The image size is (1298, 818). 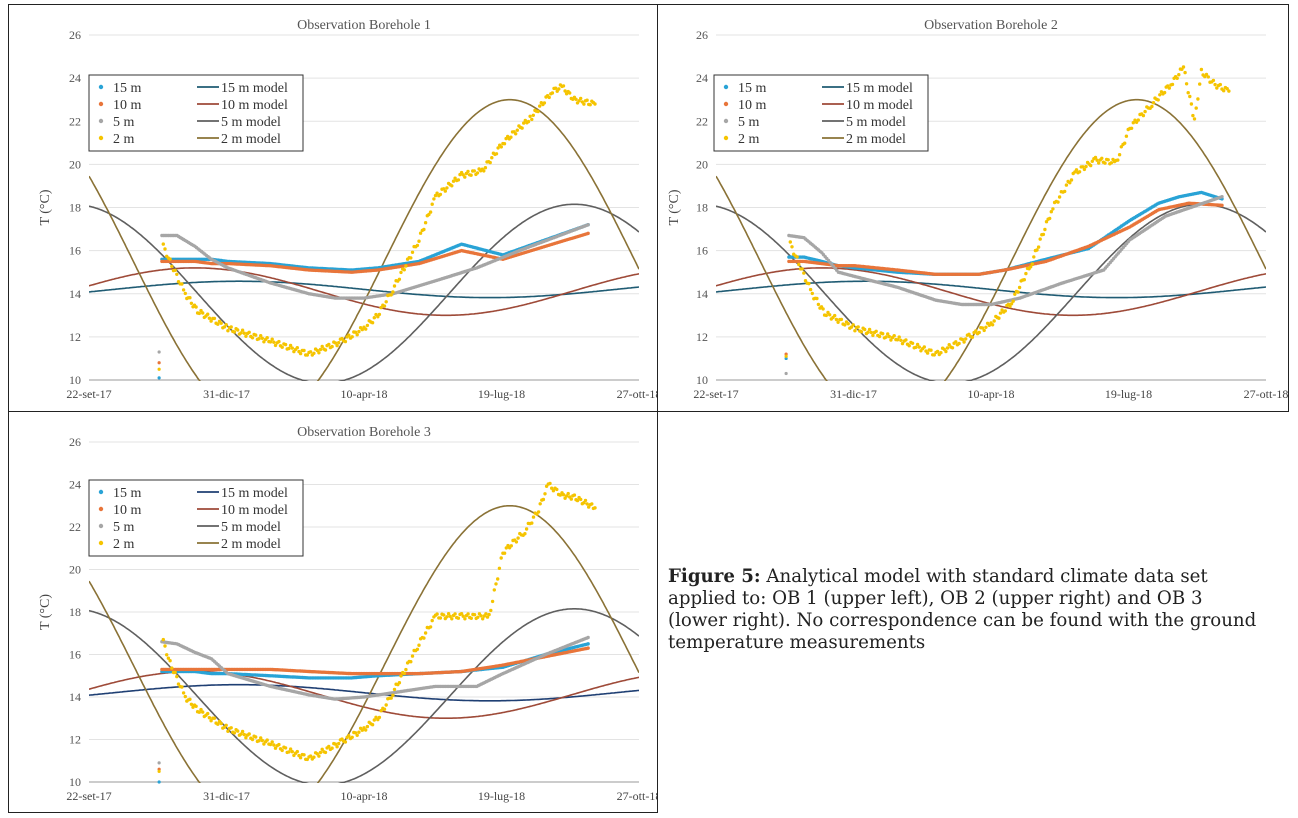 What do you see at coordinates (364, 25) in the screenshot?
I see `chart-title: Observation Borehole 1` at bounding box center [364, 25].